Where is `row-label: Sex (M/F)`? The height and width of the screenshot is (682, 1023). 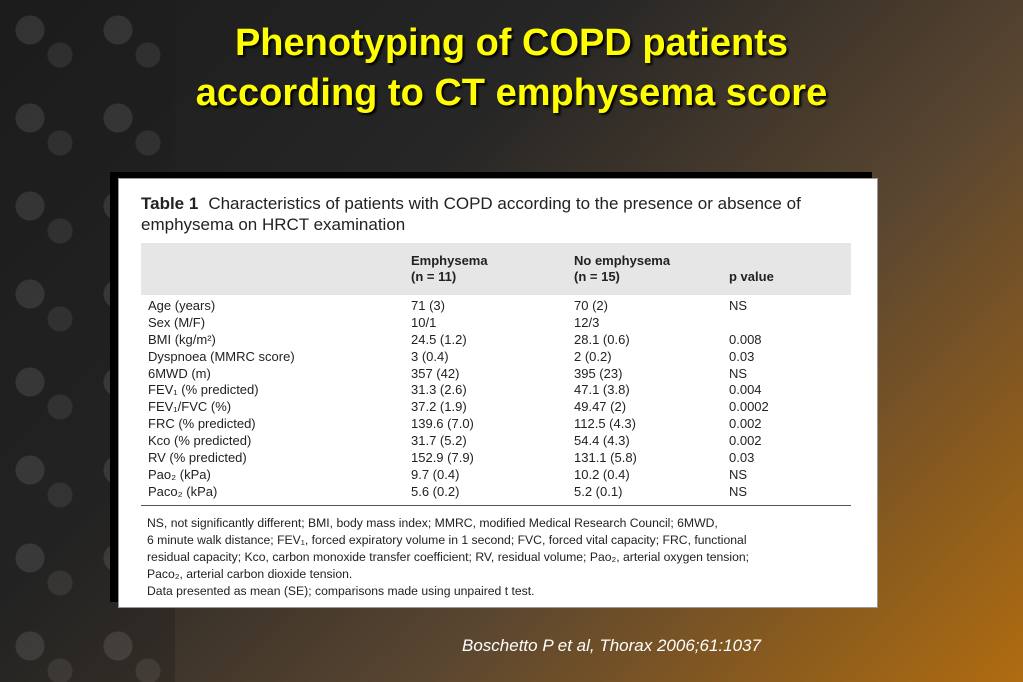
row-label: Sex (M/F) is located at coordinates (177, 322).